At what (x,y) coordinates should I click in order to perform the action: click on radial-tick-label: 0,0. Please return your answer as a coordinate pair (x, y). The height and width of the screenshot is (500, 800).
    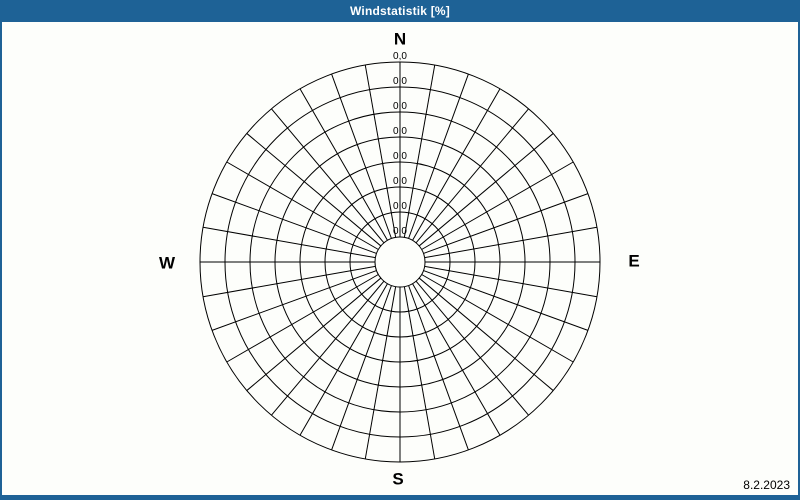
    Looking at the image, I should click on (400, 56).